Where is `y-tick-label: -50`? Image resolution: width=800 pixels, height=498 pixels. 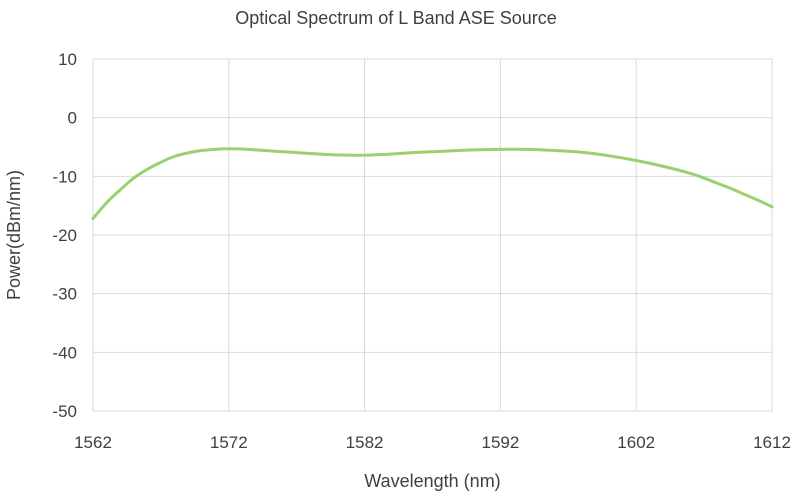 y-tick-label: -50 is located at coordinates (64, 411).